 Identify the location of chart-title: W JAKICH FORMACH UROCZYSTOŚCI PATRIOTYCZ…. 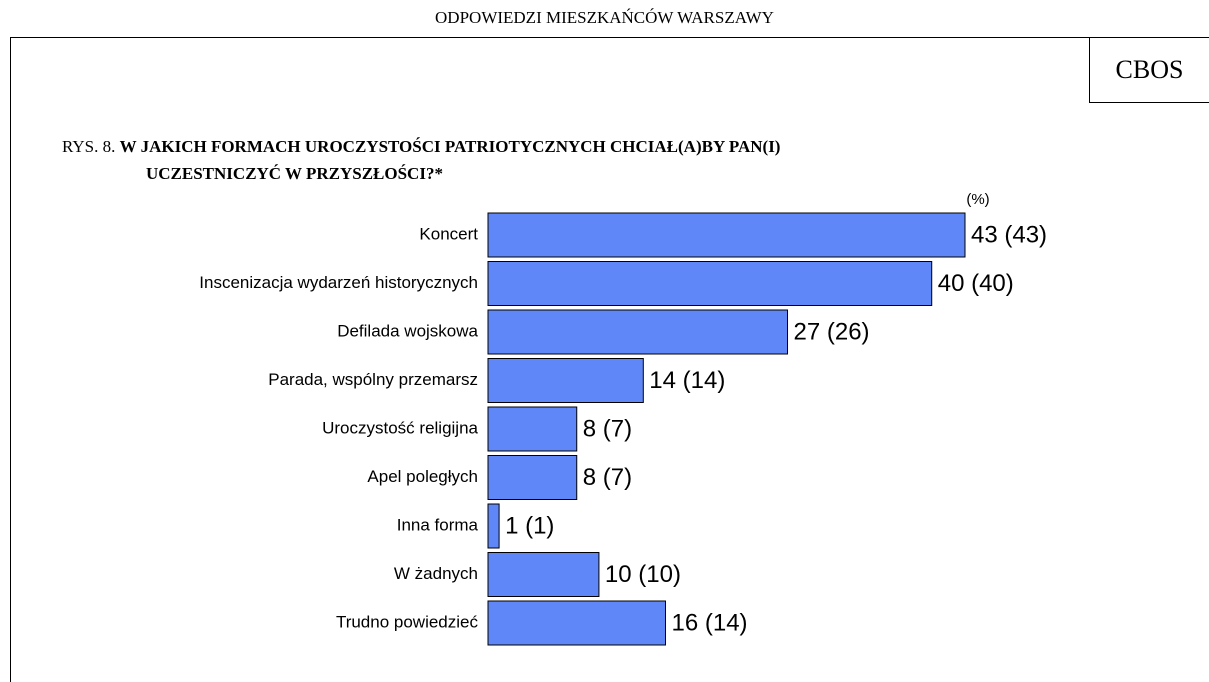
(450, 146).